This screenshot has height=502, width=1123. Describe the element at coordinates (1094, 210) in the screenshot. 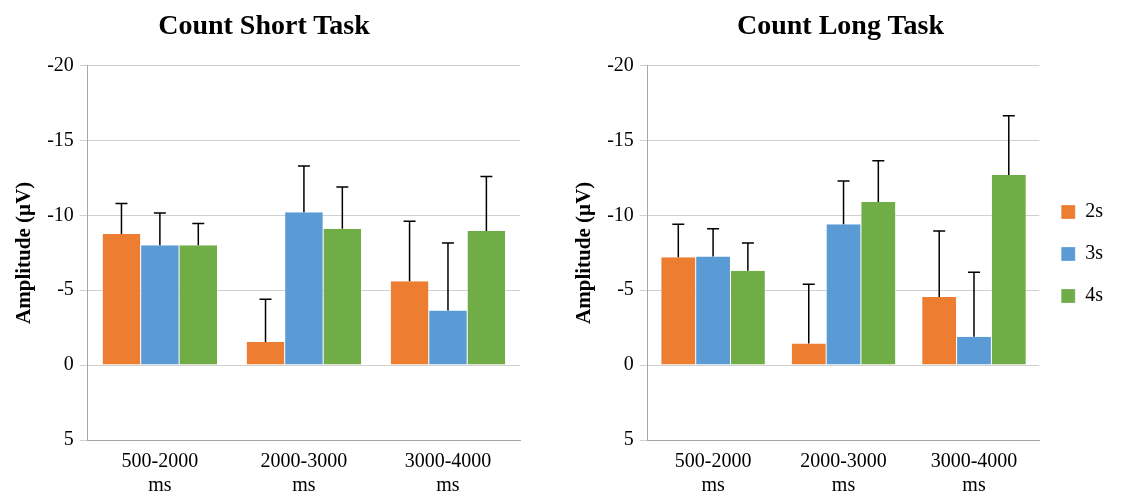

I see `legend-label: 2s` at that location.